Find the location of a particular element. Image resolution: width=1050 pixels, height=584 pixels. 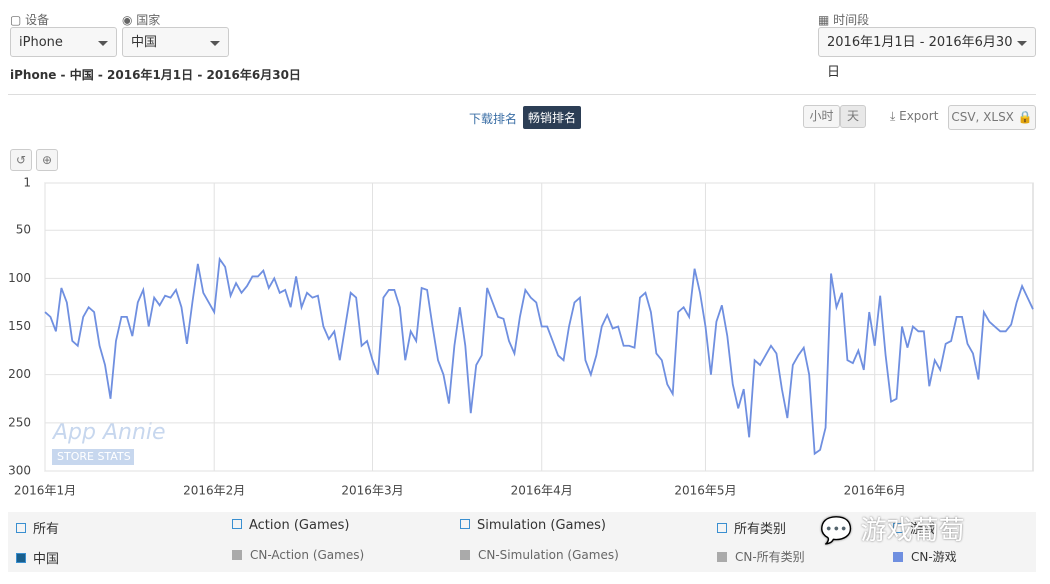

legend-item: 中国 is located at coordinates (37, 557).